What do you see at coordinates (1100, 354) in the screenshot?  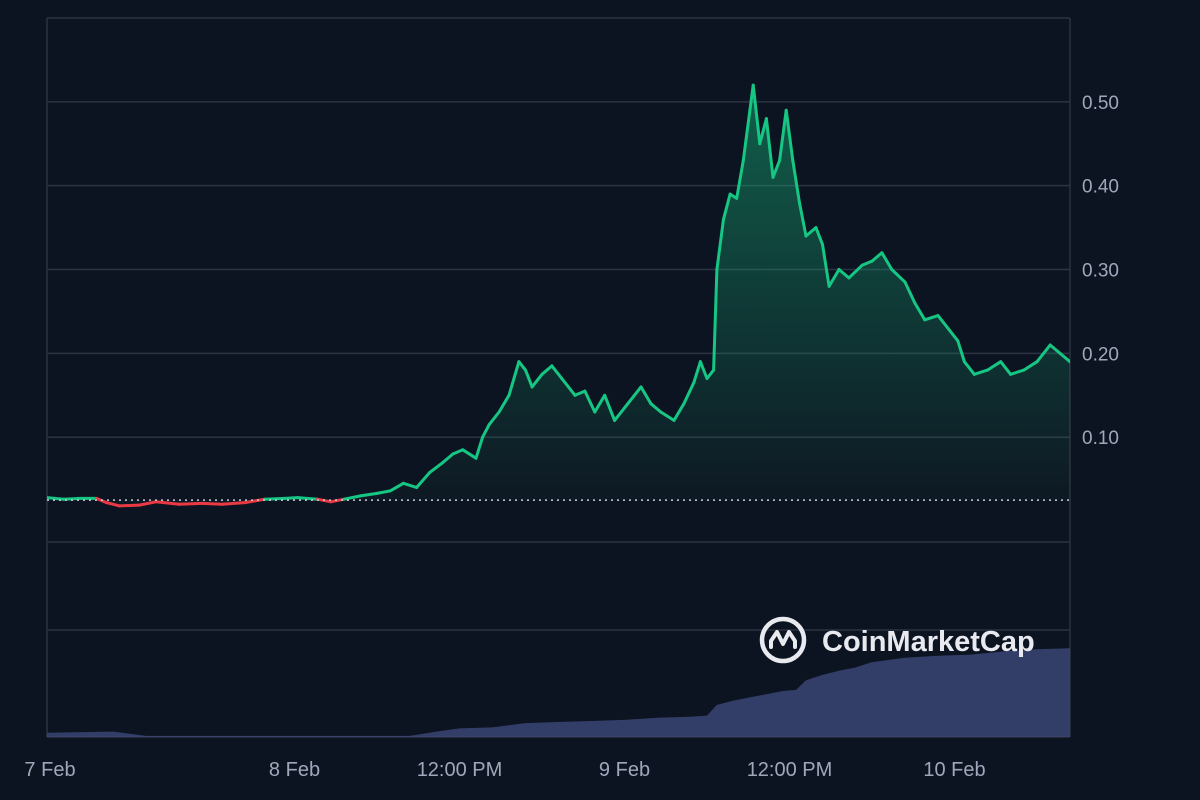 I see `y-tick-label: 0.20` at bounding box center [1100, 354].